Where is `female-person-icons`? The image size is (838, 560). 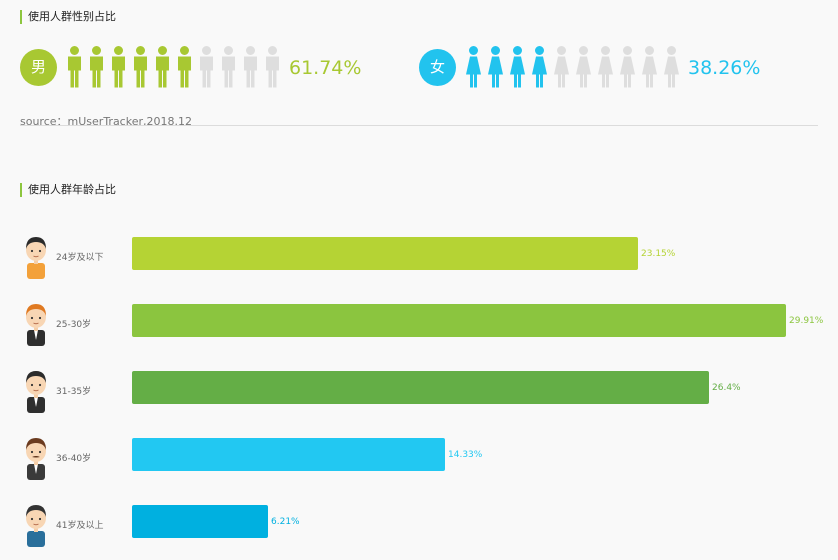
female-person-icons is located at coordinates (576, 68).